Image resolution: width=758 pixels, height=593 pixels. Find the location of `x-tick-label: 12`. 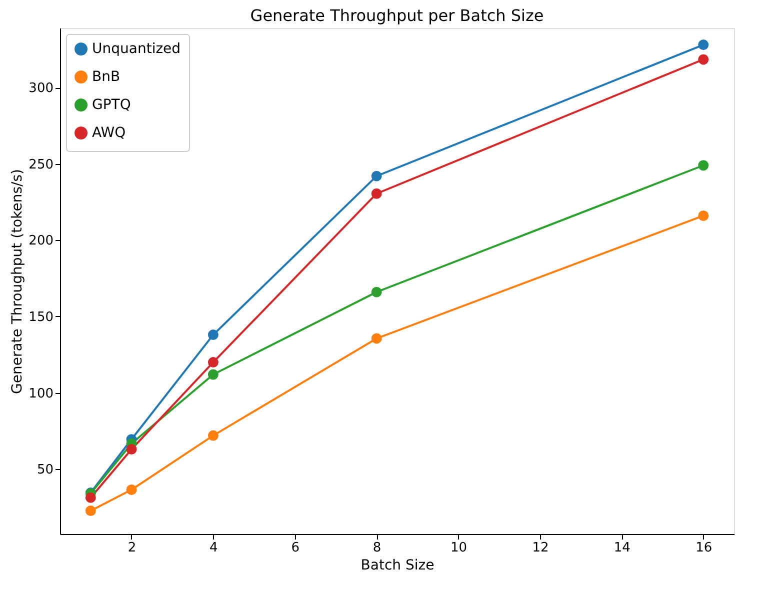

x-tick-label: 12 is located at coordinates (540, 548).